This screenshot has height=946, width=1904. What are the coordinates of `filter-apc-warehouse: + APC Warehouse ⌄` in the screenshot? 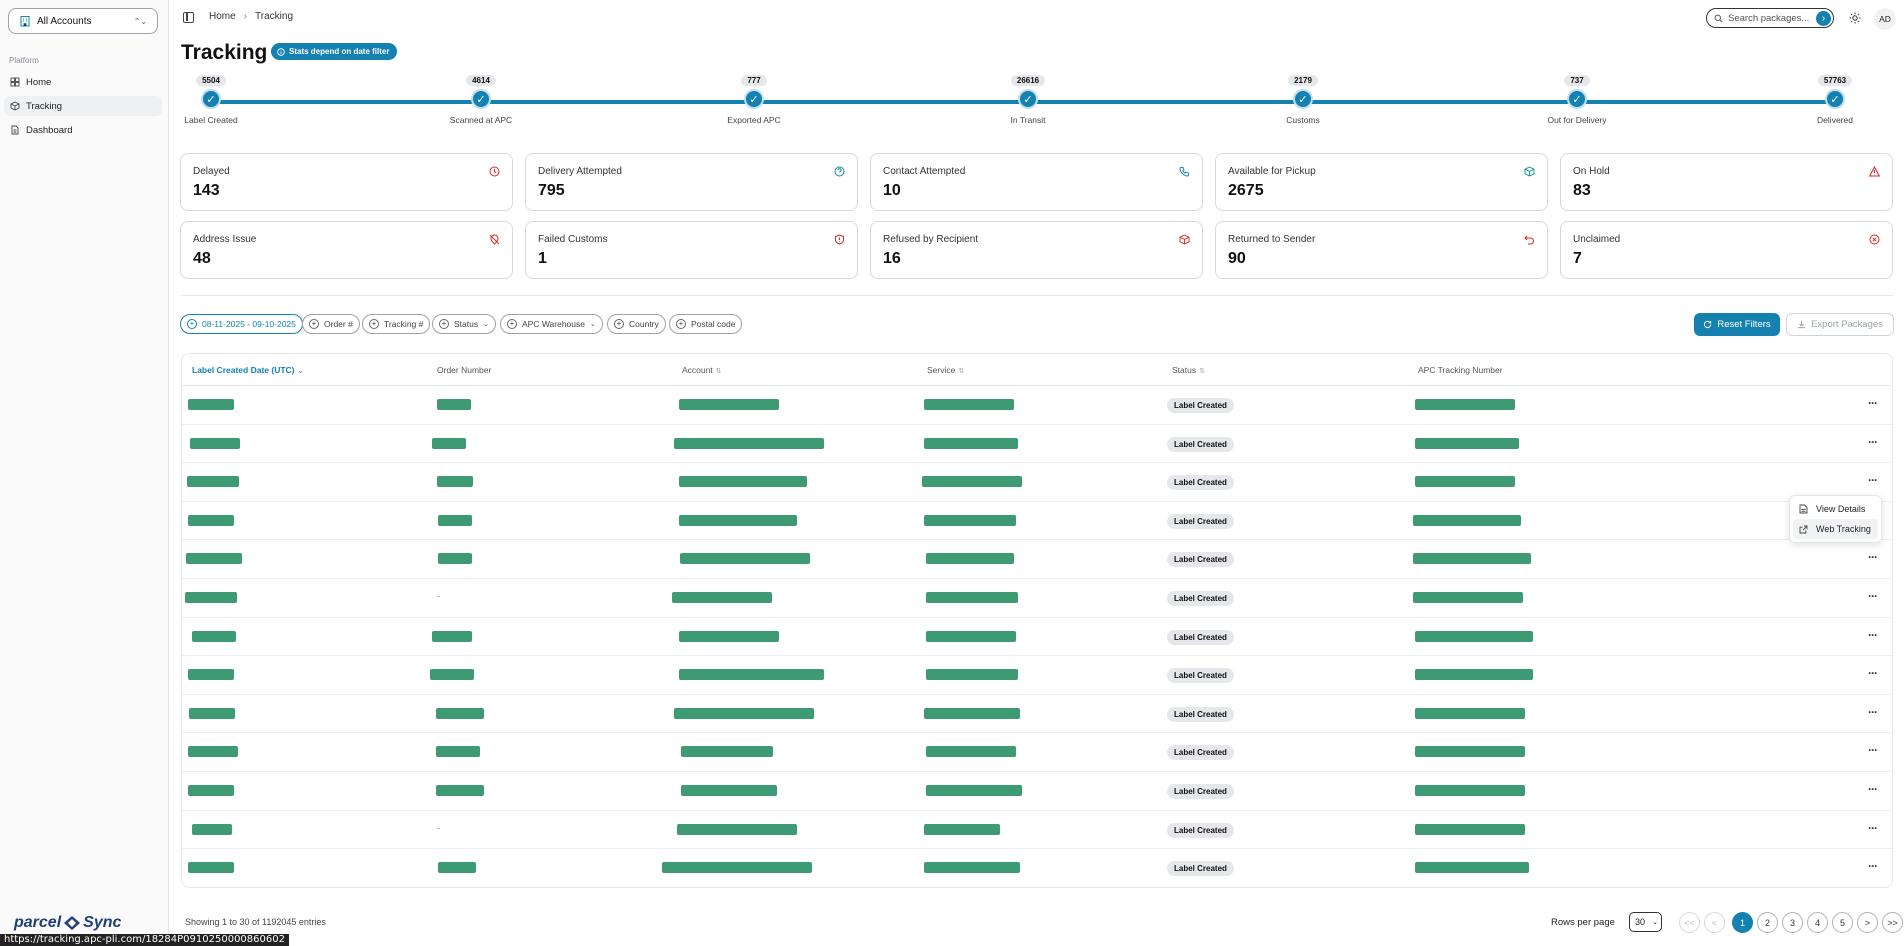 It's located at (551, 324).